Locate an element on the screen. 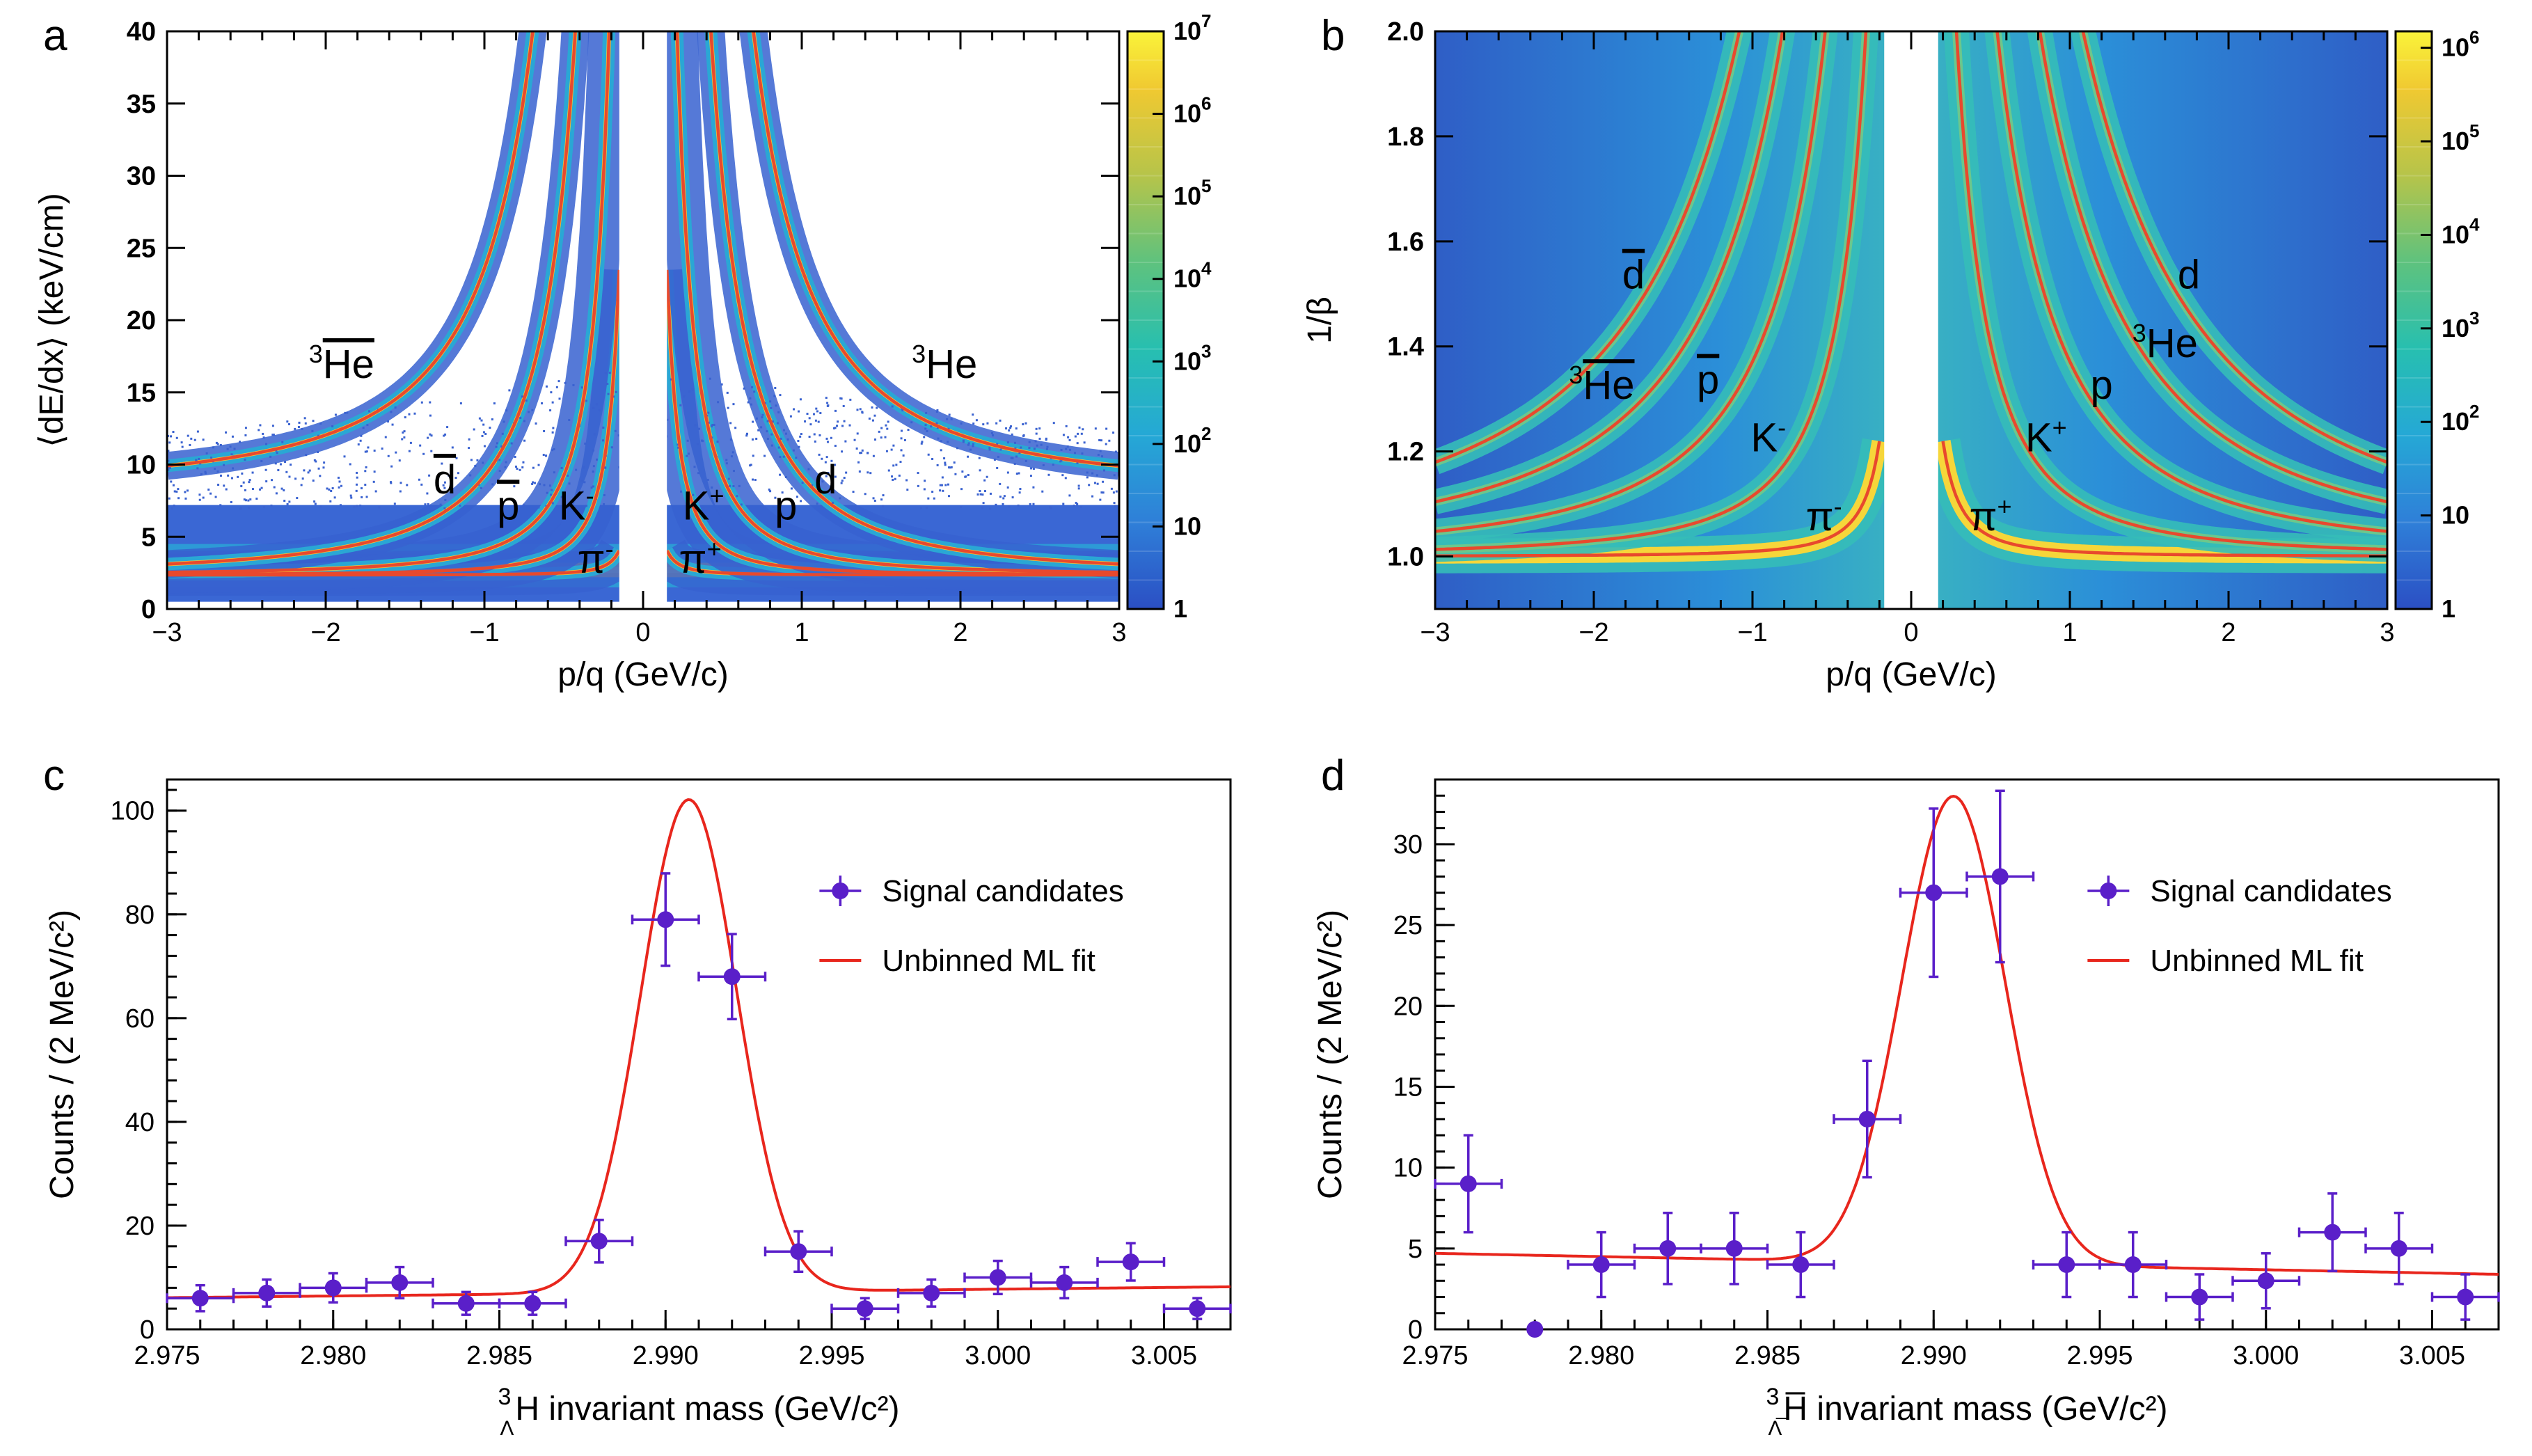 Image resolution: width=2532 pixels, height=1456 pixels. band-label: 3He is located at coordinates (1602, 384).